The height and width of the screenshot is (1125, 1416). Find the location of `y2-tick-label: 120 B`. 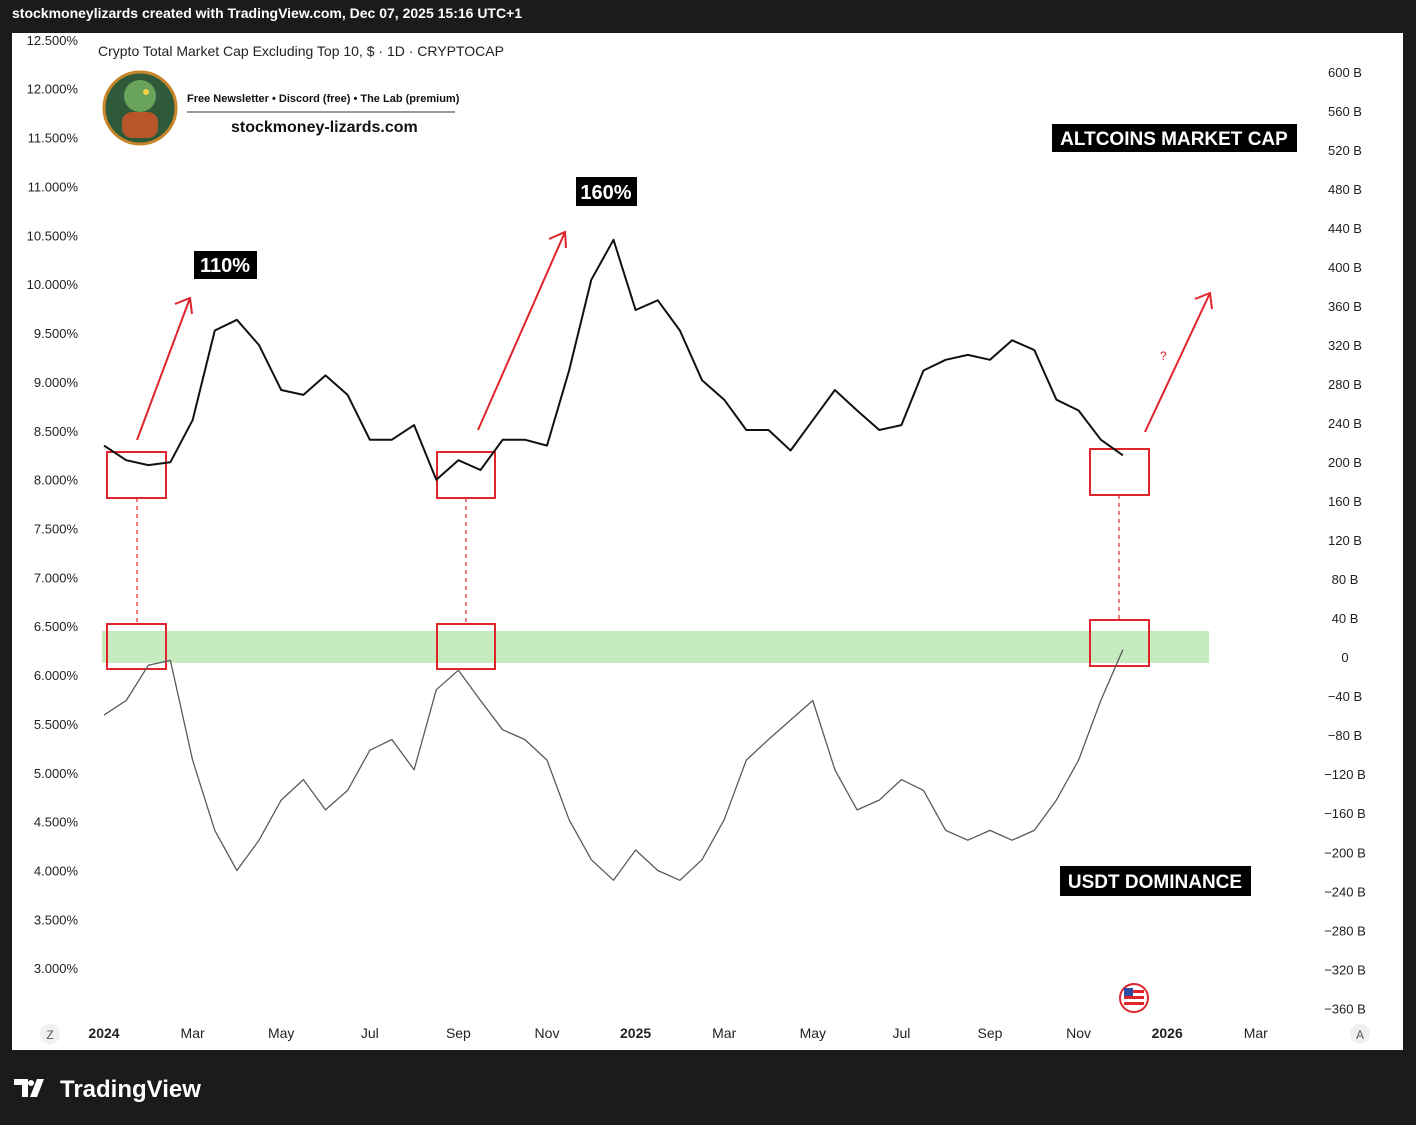

y2-tick-label: 120 B is located at coordinates (1345, 540).